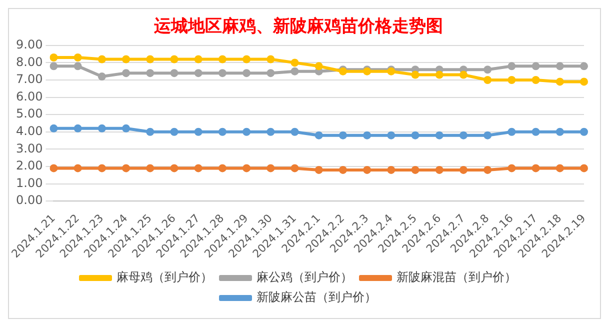 The height and width of the screenshot is (325, 607). I want to click on y-tick-label: 0.00, so click(29, 200).